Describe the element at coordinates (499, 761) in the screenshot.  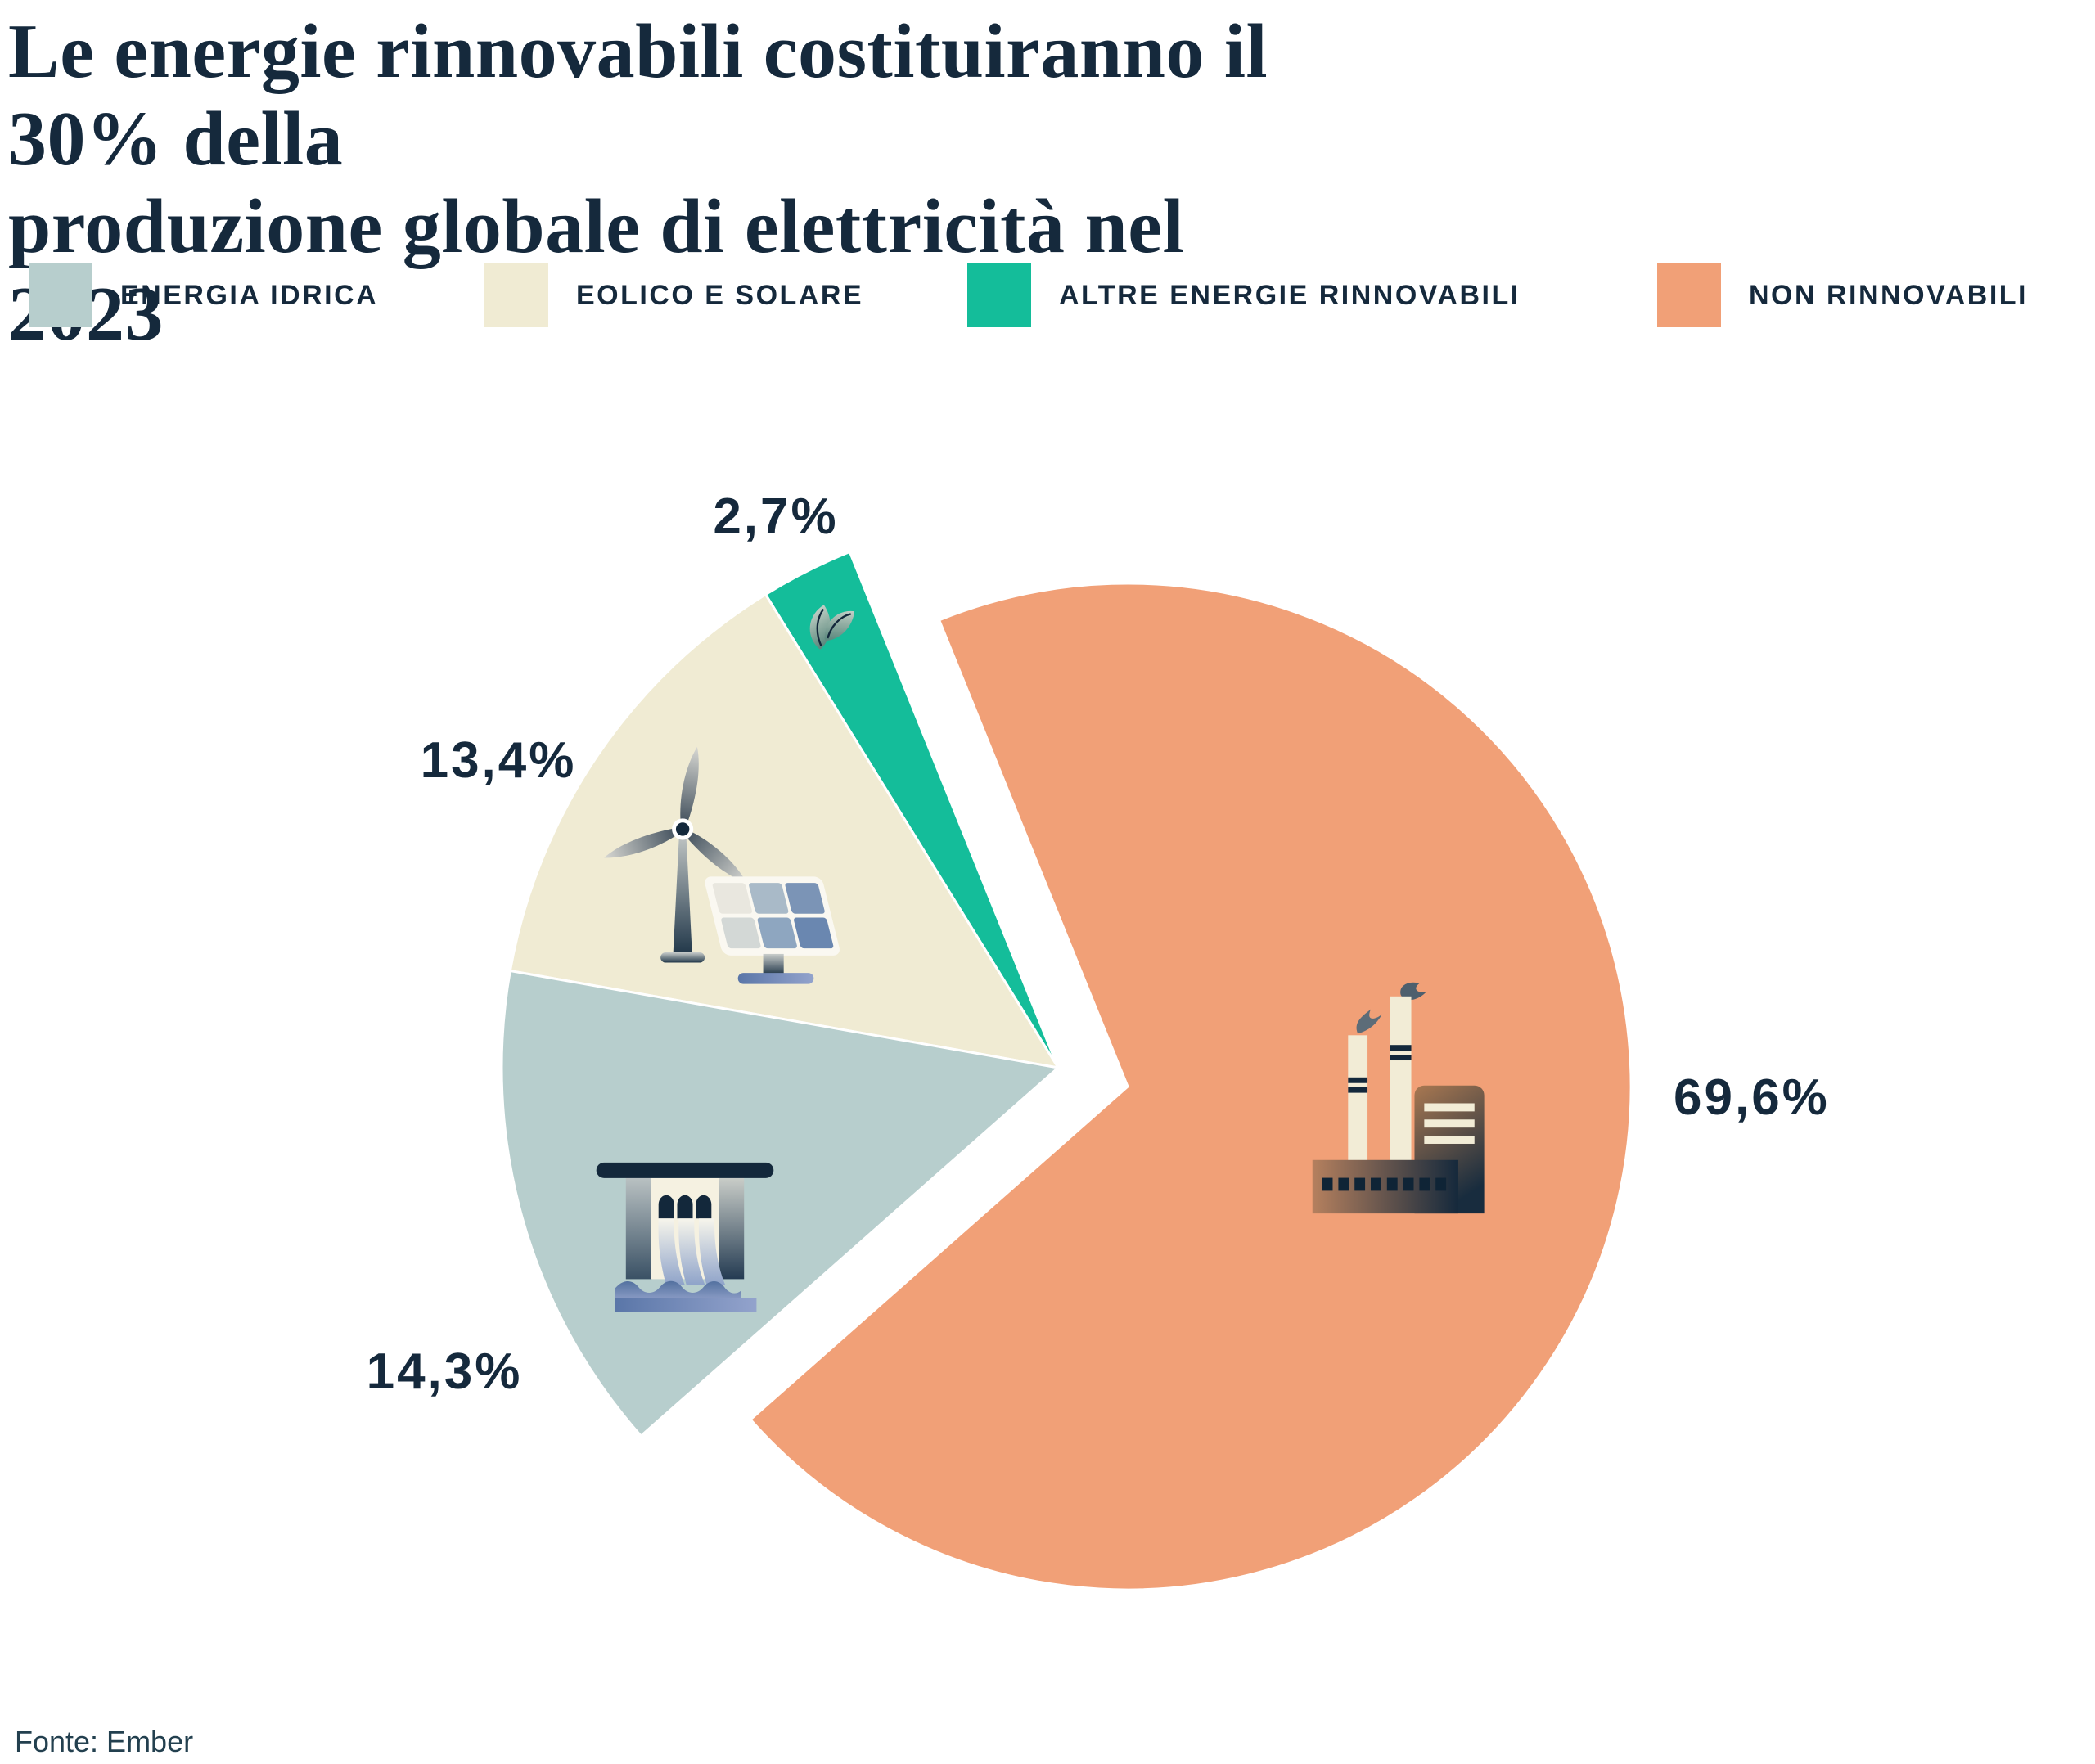
I see `pie-value-label-eolico-e-solare: 13,4%` at that location.